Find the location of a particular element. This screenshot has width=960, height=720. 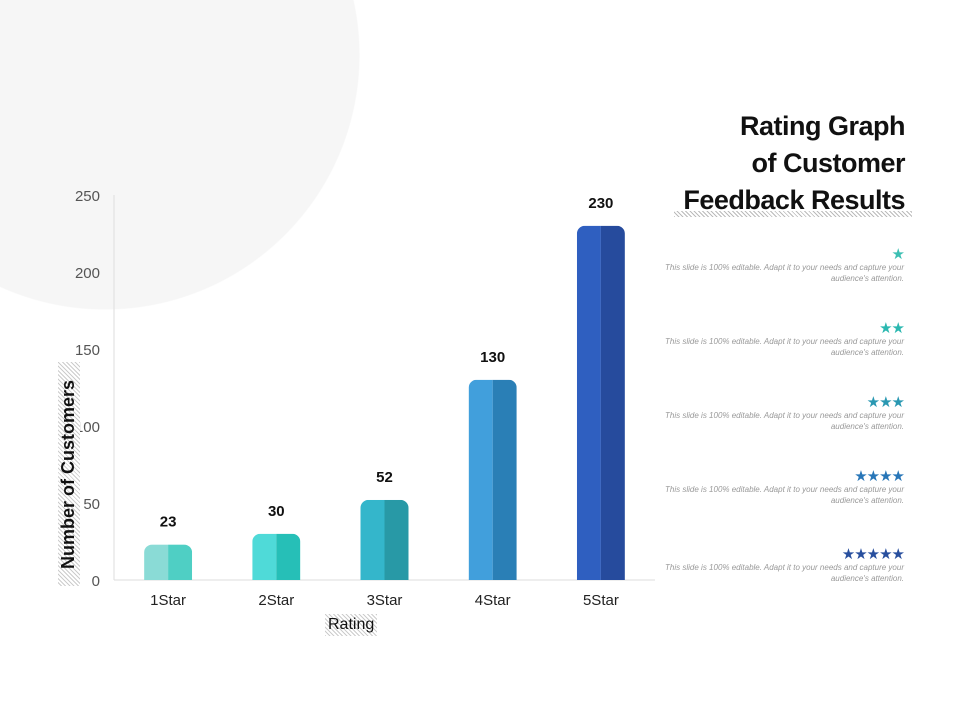

star-rating-icon: ★★ is located at coordinates (892, 328).